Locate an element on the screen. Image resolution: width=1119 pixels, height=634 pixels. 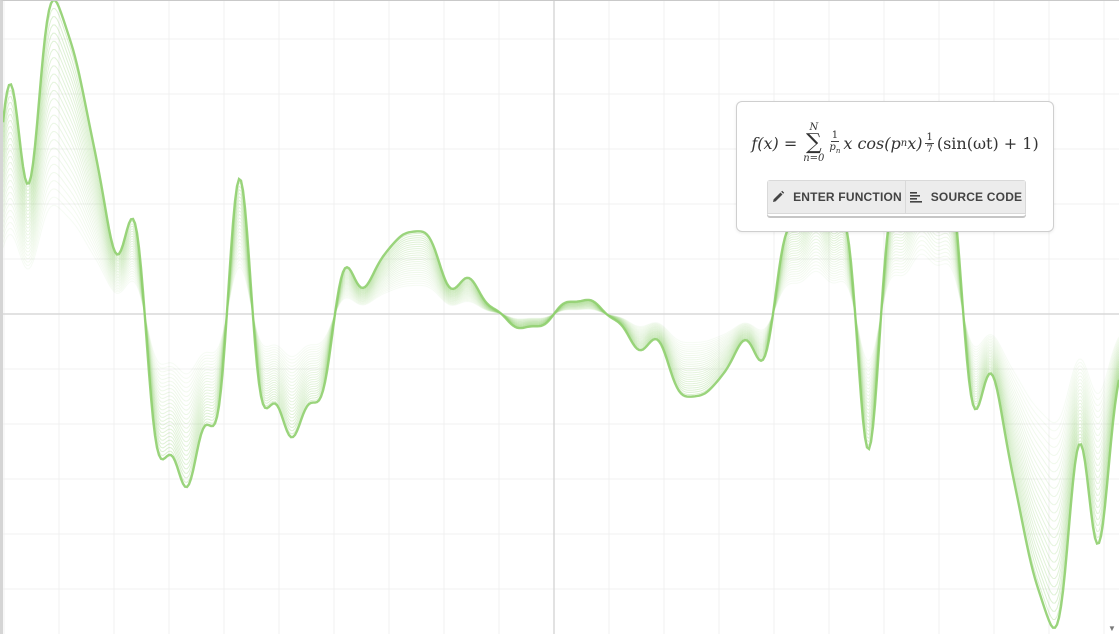
pencil-icon is located at coordinates (779, 196).